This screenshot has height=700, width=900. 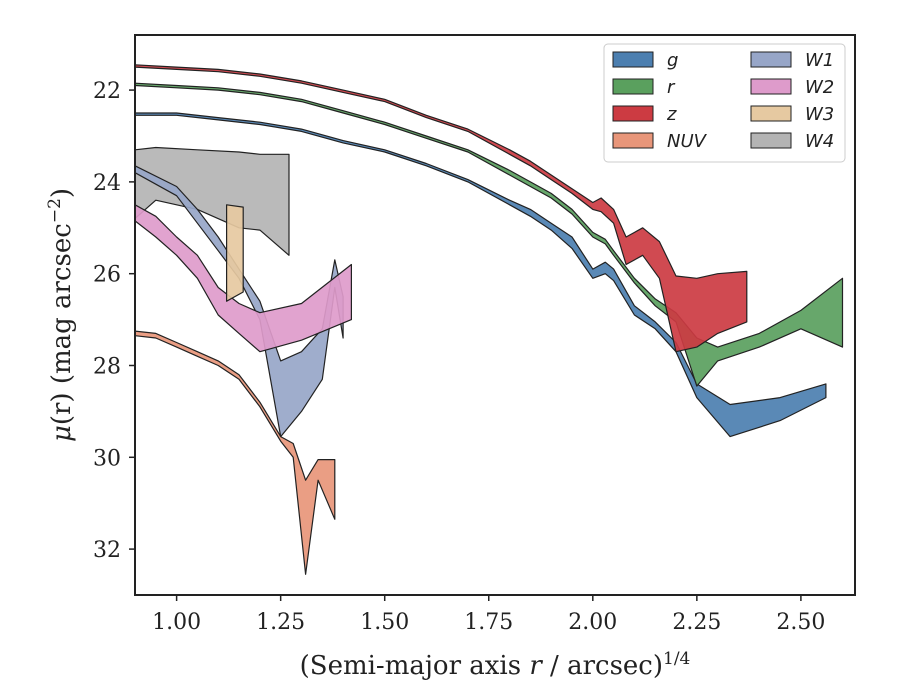 I want to click on legend-swatch-z, so click(x=633, y=113).